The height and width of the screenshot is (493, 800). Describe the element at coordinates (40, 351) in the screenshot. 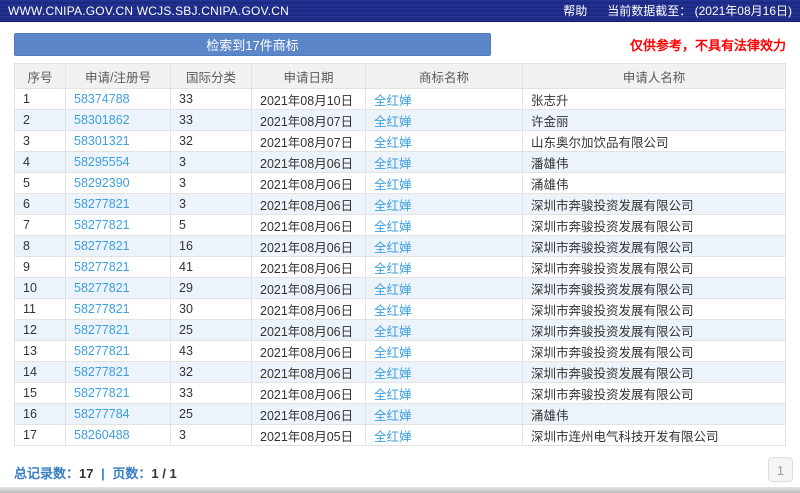

I see `row-index: 13` at that location.